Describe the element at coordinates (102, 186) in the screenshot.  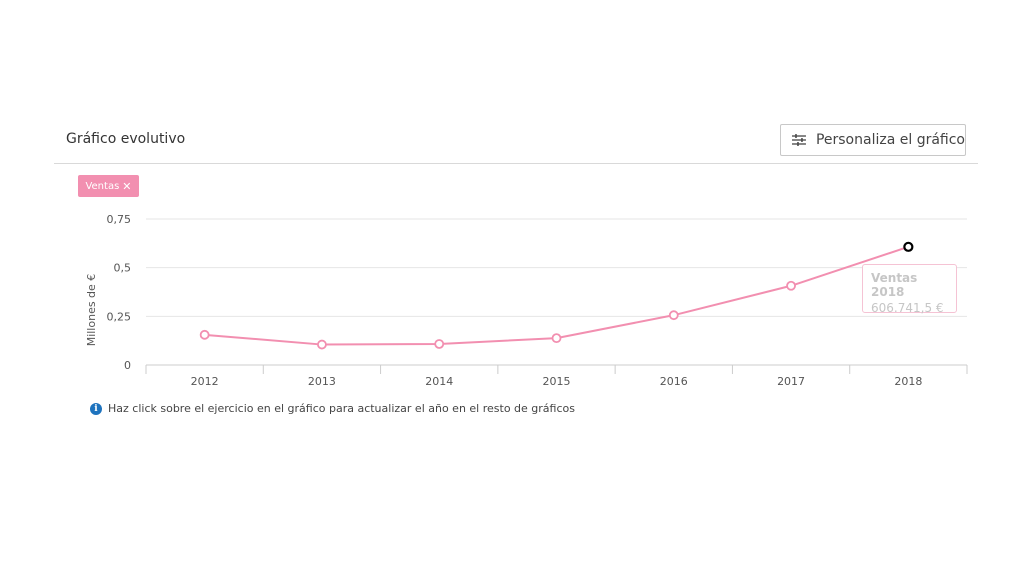
I see `series-tag-label: Ventas` at that location.